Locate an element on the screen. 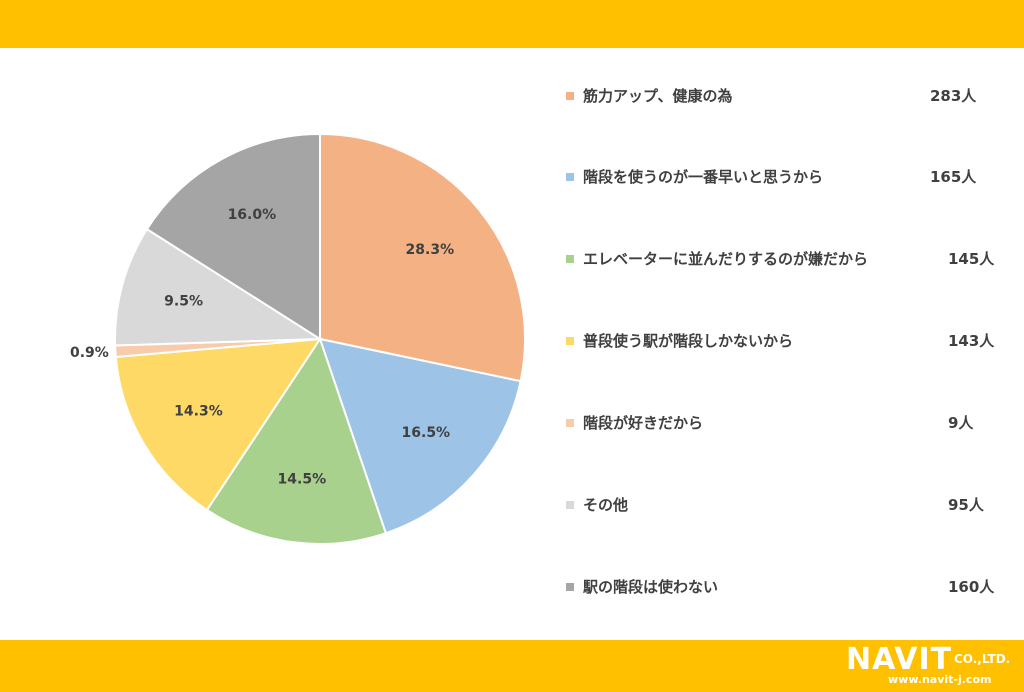 This screenshot has width=1024, height=692. bottom-banner is located at coordinates (512, 666).